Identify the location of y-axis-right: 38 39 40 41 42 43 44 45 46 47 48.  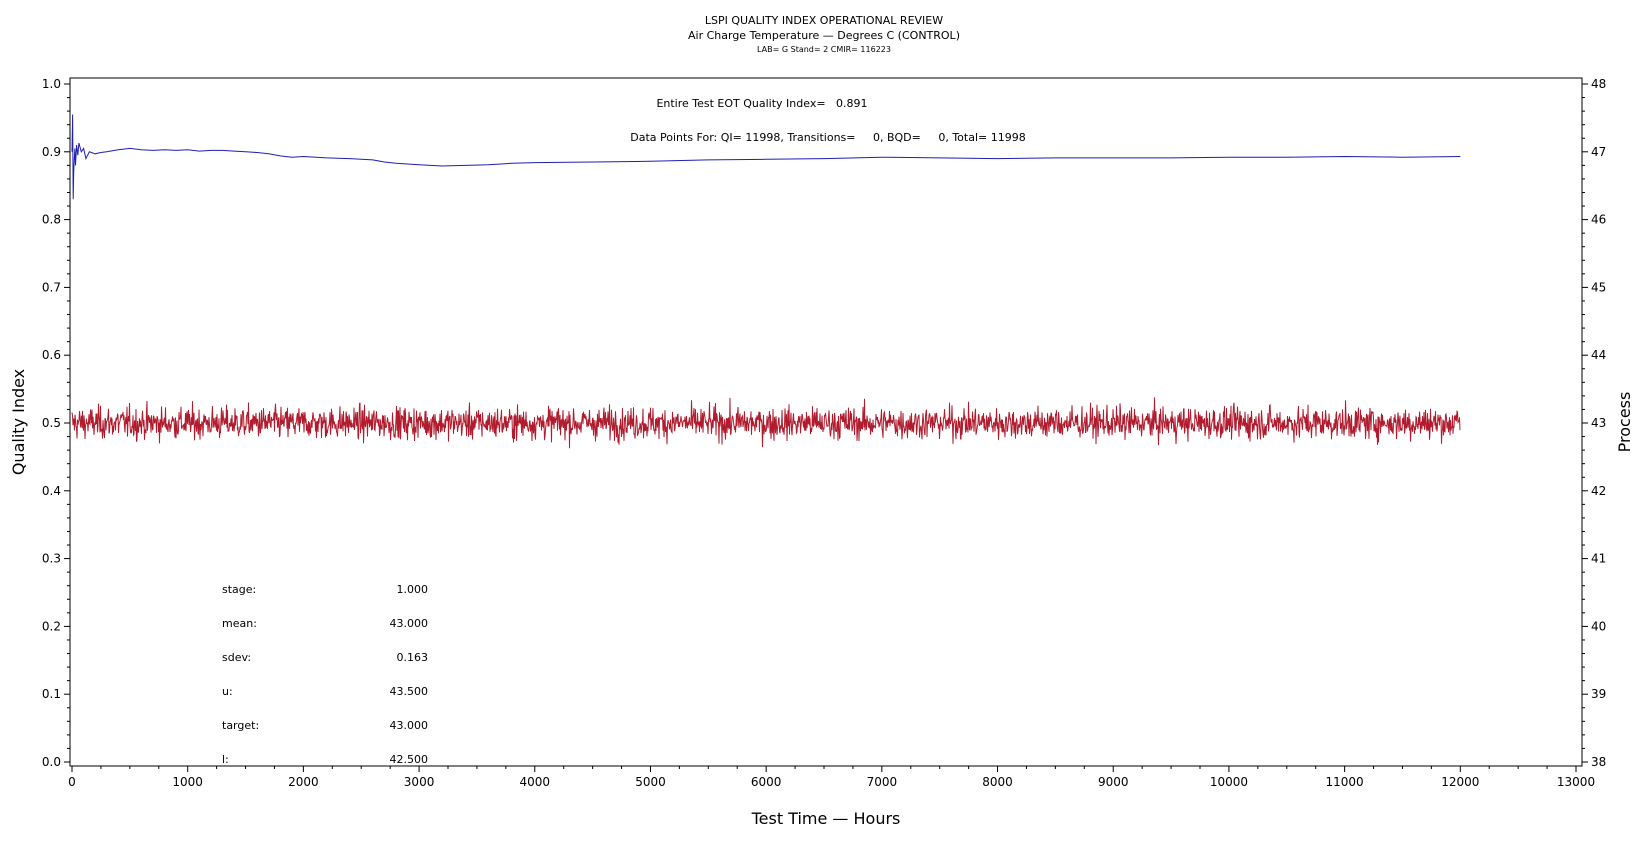
(1594, 423).